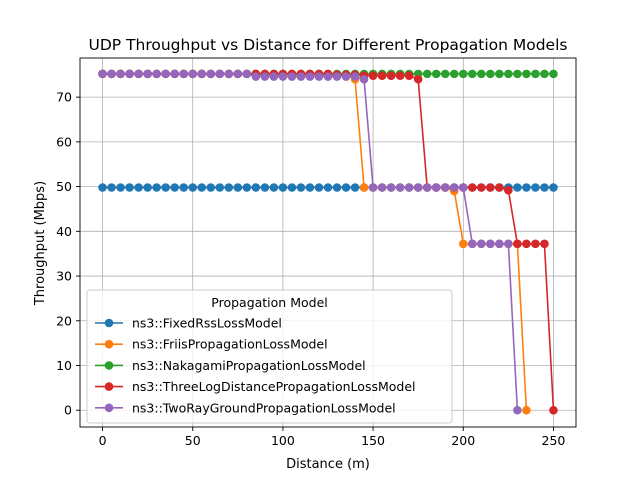 Image resolution: width=640 pixels, height=480 pixels. What do you see at coordinates (554, 440) in the screenshot?
I see `x-tick-label: 250` at bounding box center [554, 440].